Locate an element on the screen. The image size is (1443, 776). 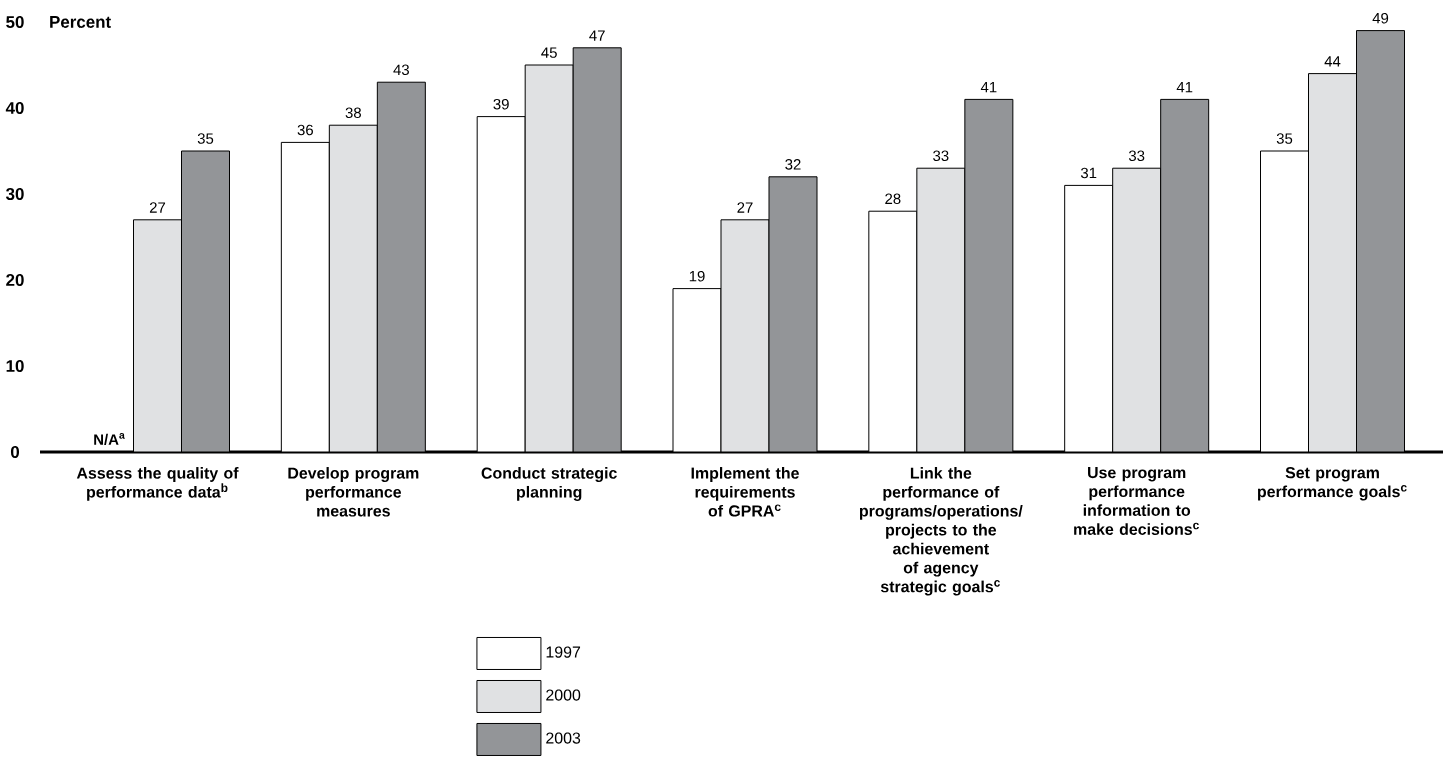
data-label: 38 is located at coordinates (353, 113).